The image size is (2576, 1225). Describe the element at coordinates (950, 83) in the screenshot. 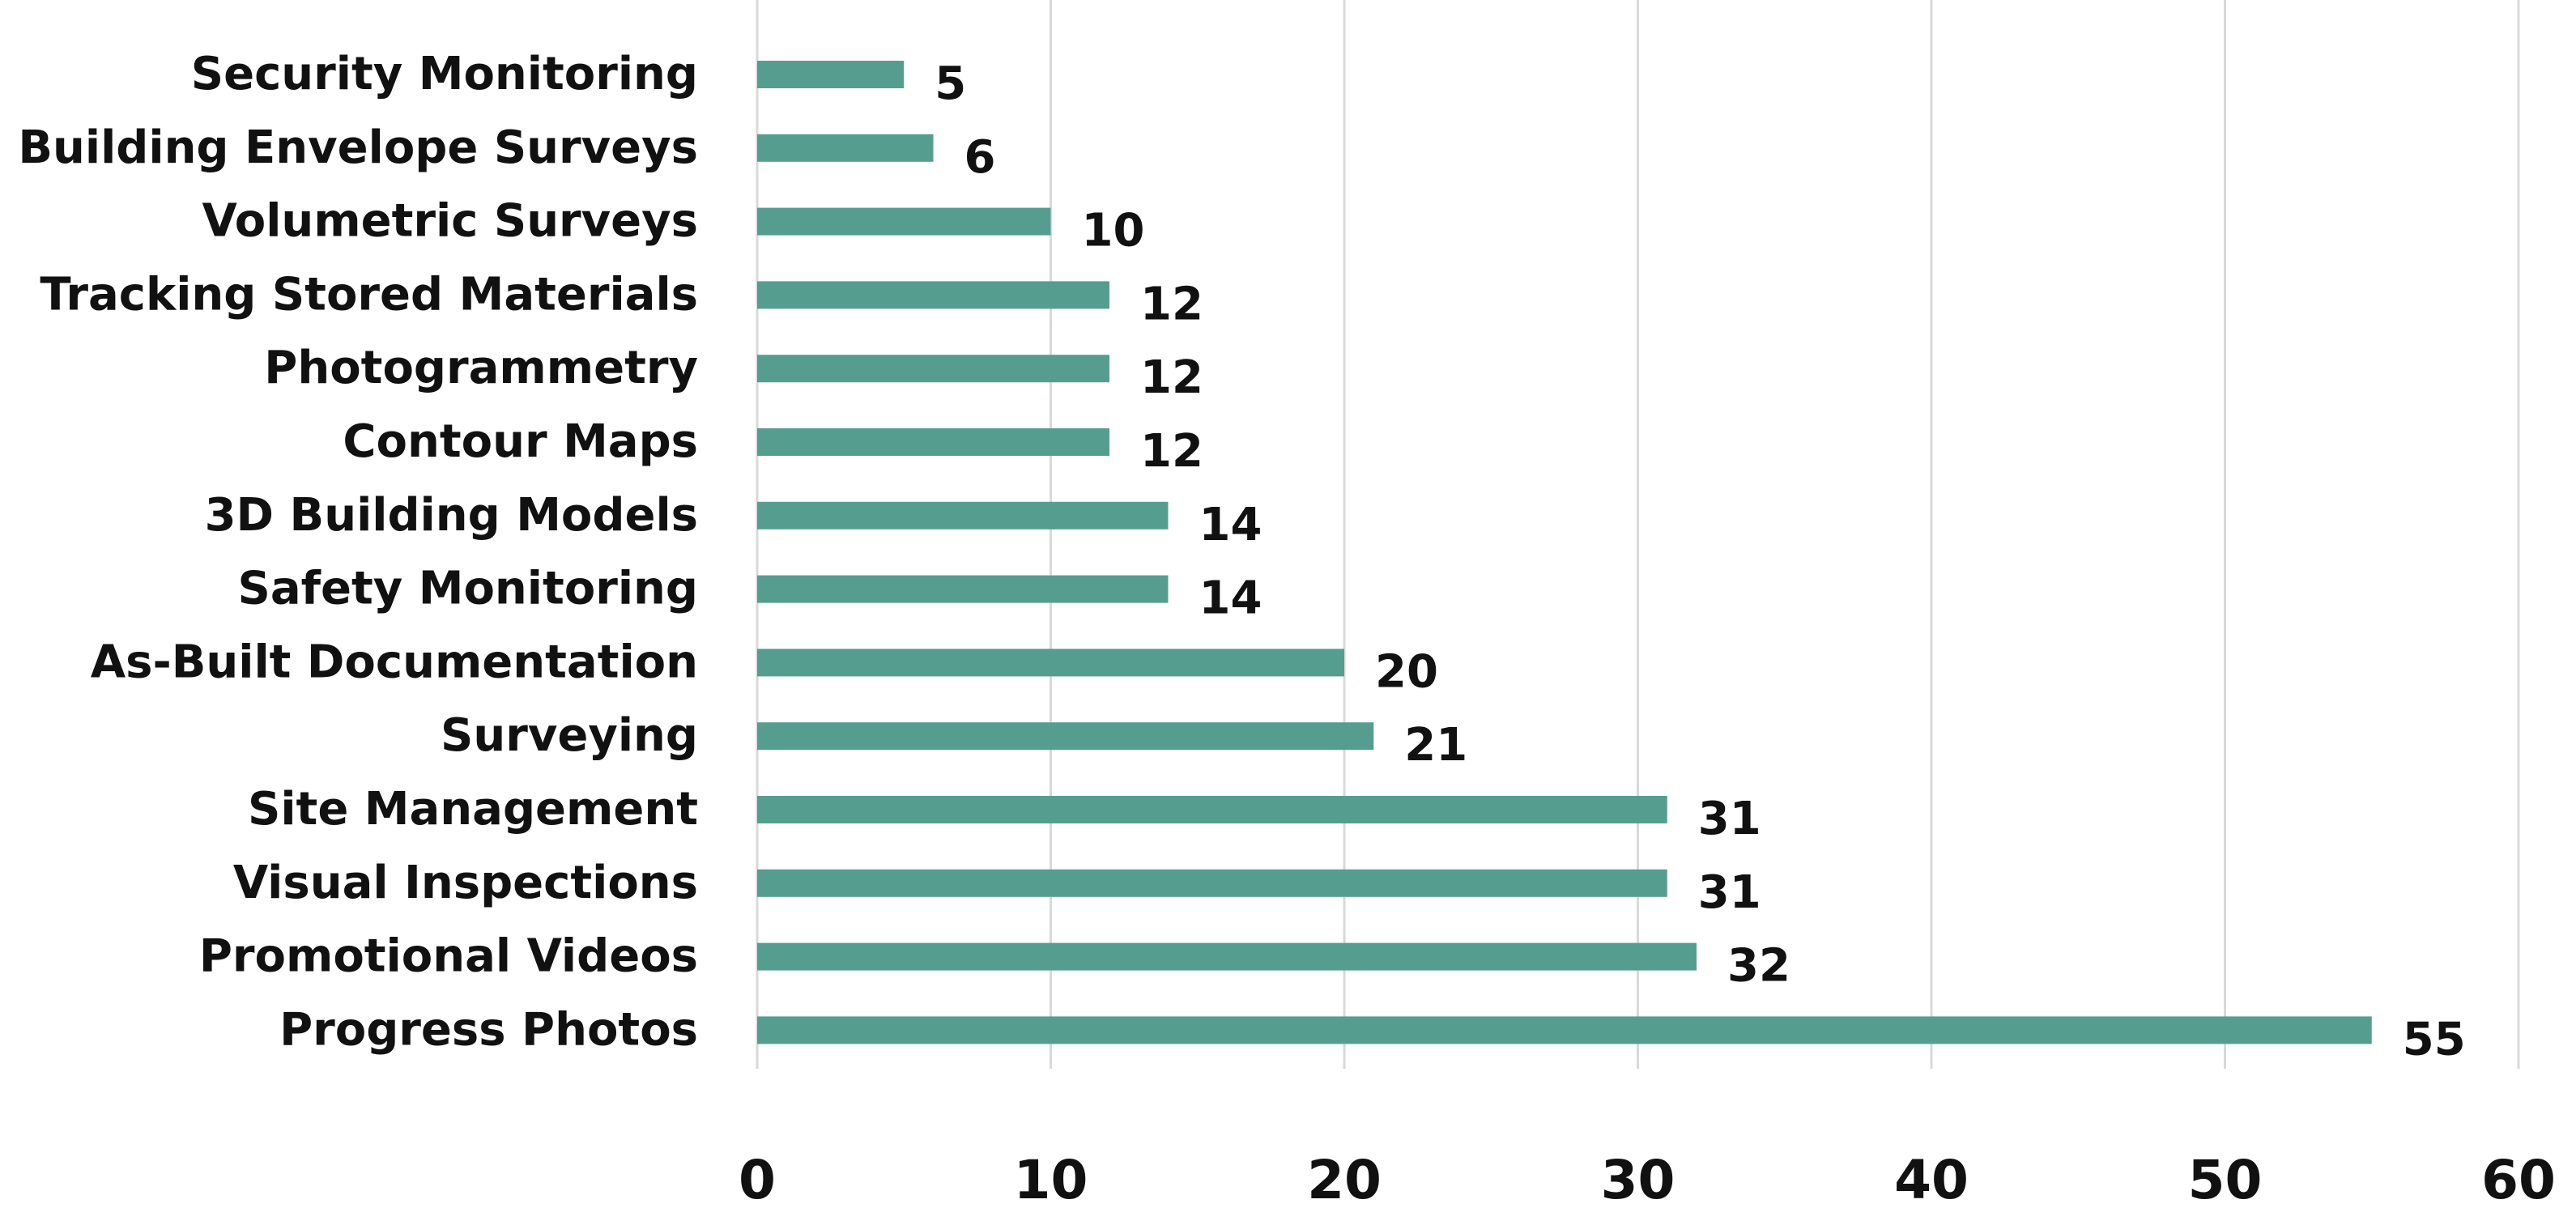

I see `data-label: 5` at that location.